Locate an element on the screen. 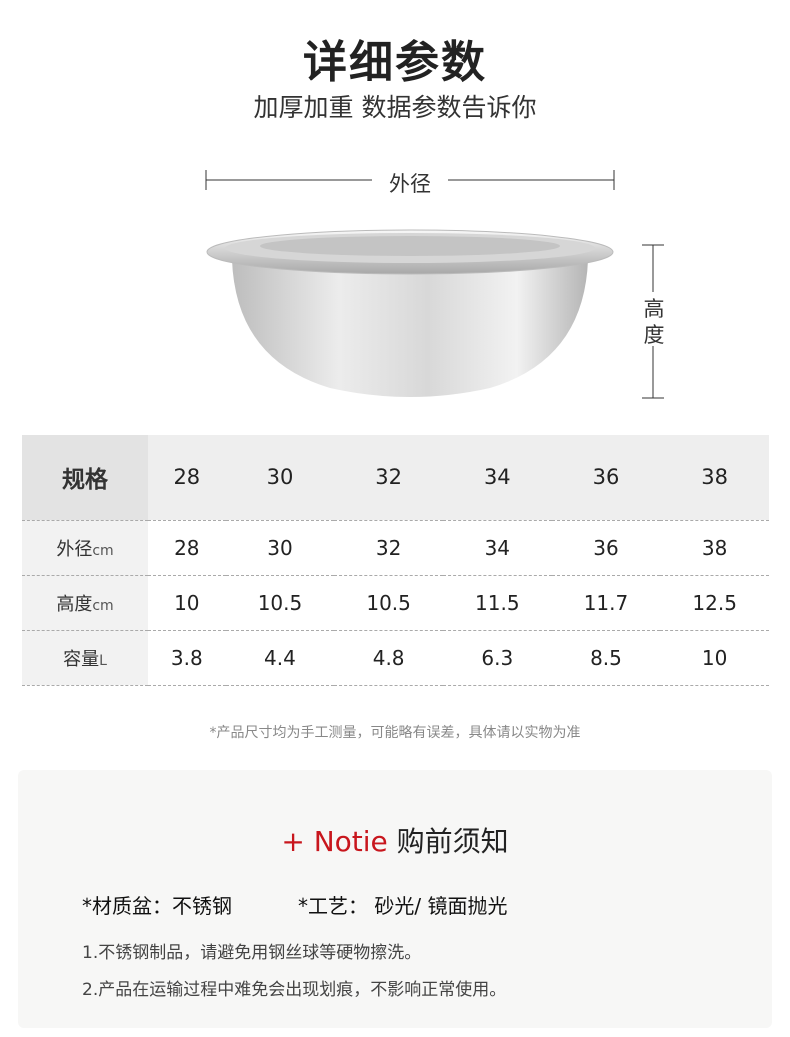 This screenshot has width=790, height=1037. cell: 4.8 is located at coordinates (388, 658).